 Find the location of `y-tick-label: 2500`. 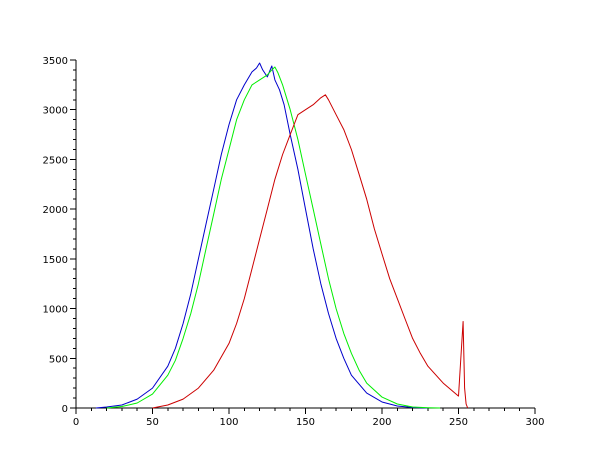

y-tick-label: 2500 is located at coordinates (55, 160).